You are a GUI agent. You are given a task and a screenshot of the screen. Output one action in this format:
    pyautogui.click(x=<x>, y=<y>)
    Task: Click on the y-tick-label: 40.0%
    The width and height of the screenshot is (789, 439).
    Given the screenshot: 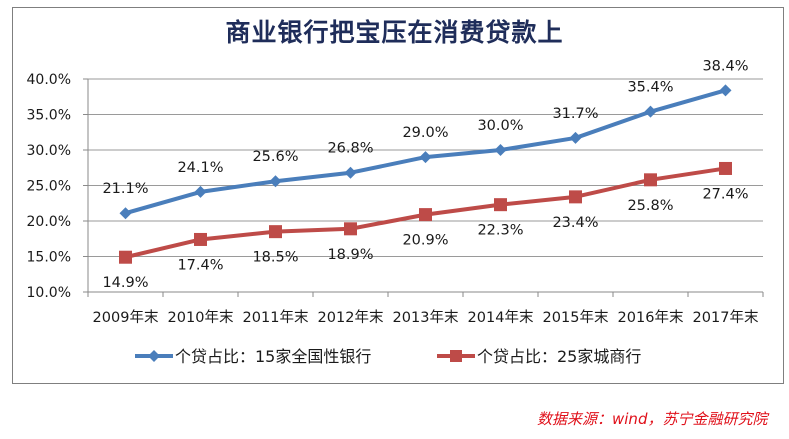 What is the action you would take?
    pyautogui.click(x=49, y=80)
    